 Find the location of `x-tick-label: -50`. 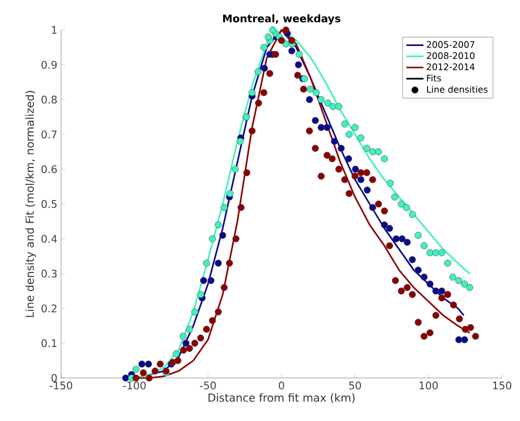

x-tick-label: -50 is located at coordinates (208, 386).